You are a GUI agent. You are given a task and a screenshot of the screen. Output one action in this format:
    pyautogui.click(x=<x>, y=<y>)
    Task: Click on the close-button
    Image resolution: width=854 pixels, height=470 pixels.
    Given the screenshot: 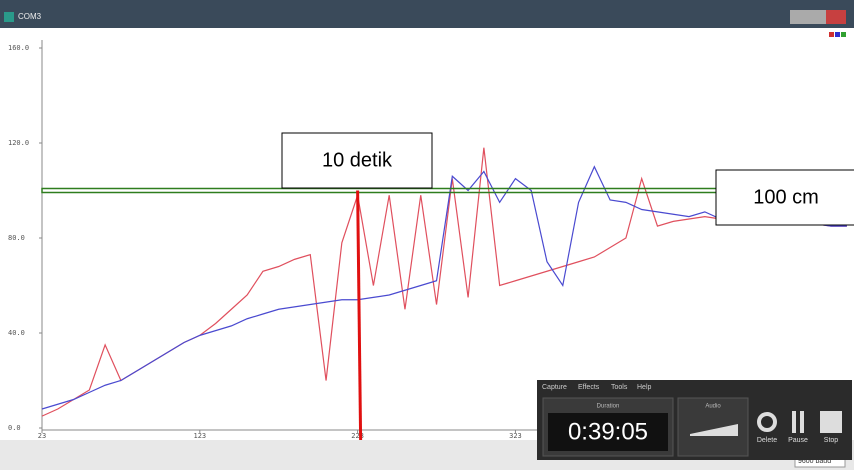 What is the action you would take?
    pyautogui.click(x=836, y=17)
    